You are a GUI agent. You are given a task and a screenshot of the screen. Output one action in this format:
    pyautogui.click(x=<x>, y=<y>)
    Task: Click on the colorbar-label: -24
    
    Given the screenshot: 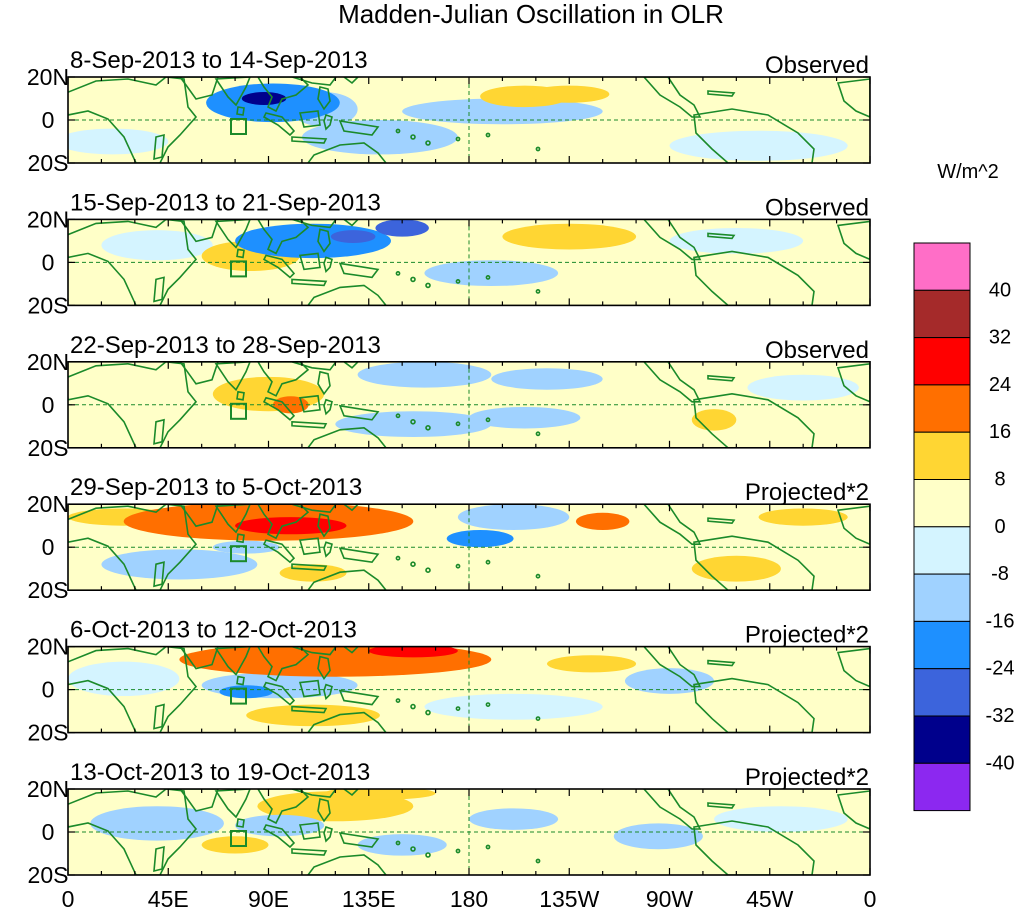 What is the action you would take?
    pyautogui.click(x=1000, y=669)
    